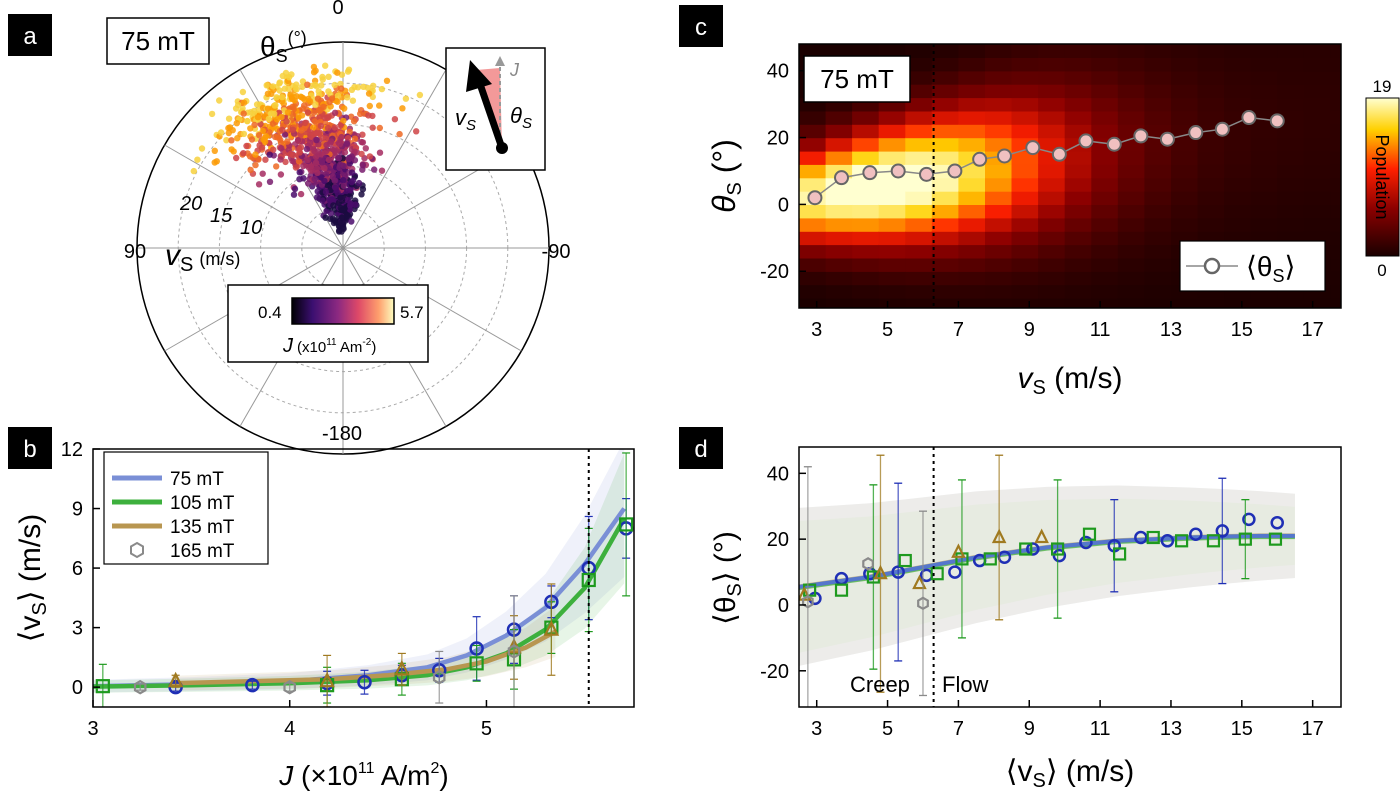 This screenshot has height=791, width=1400. I want to click on polar-scatter, so click(307, 148).